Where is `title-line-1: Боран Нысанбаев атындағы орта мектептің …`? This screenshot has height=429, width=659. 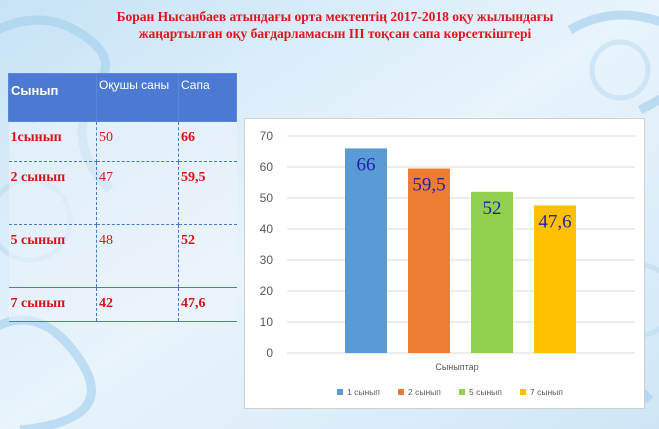 title-line-1: Боран Нысанбаев атындағы орта мектептің … is located at coordinates (335, 16).